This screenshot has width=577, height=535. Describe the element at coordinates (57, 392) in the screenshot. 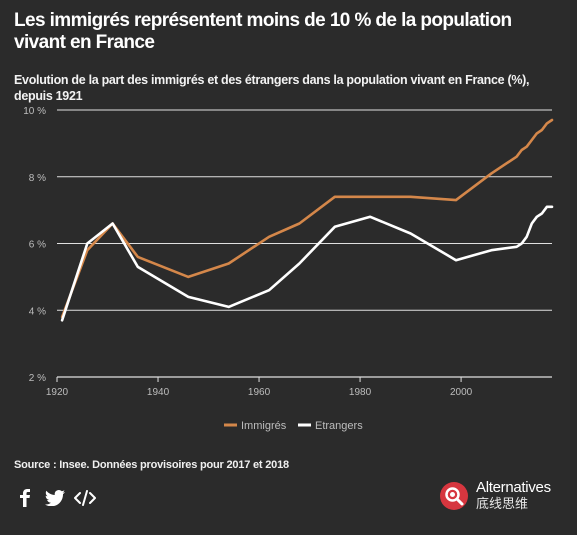

I see `x-tick-label: 1920` at that location.